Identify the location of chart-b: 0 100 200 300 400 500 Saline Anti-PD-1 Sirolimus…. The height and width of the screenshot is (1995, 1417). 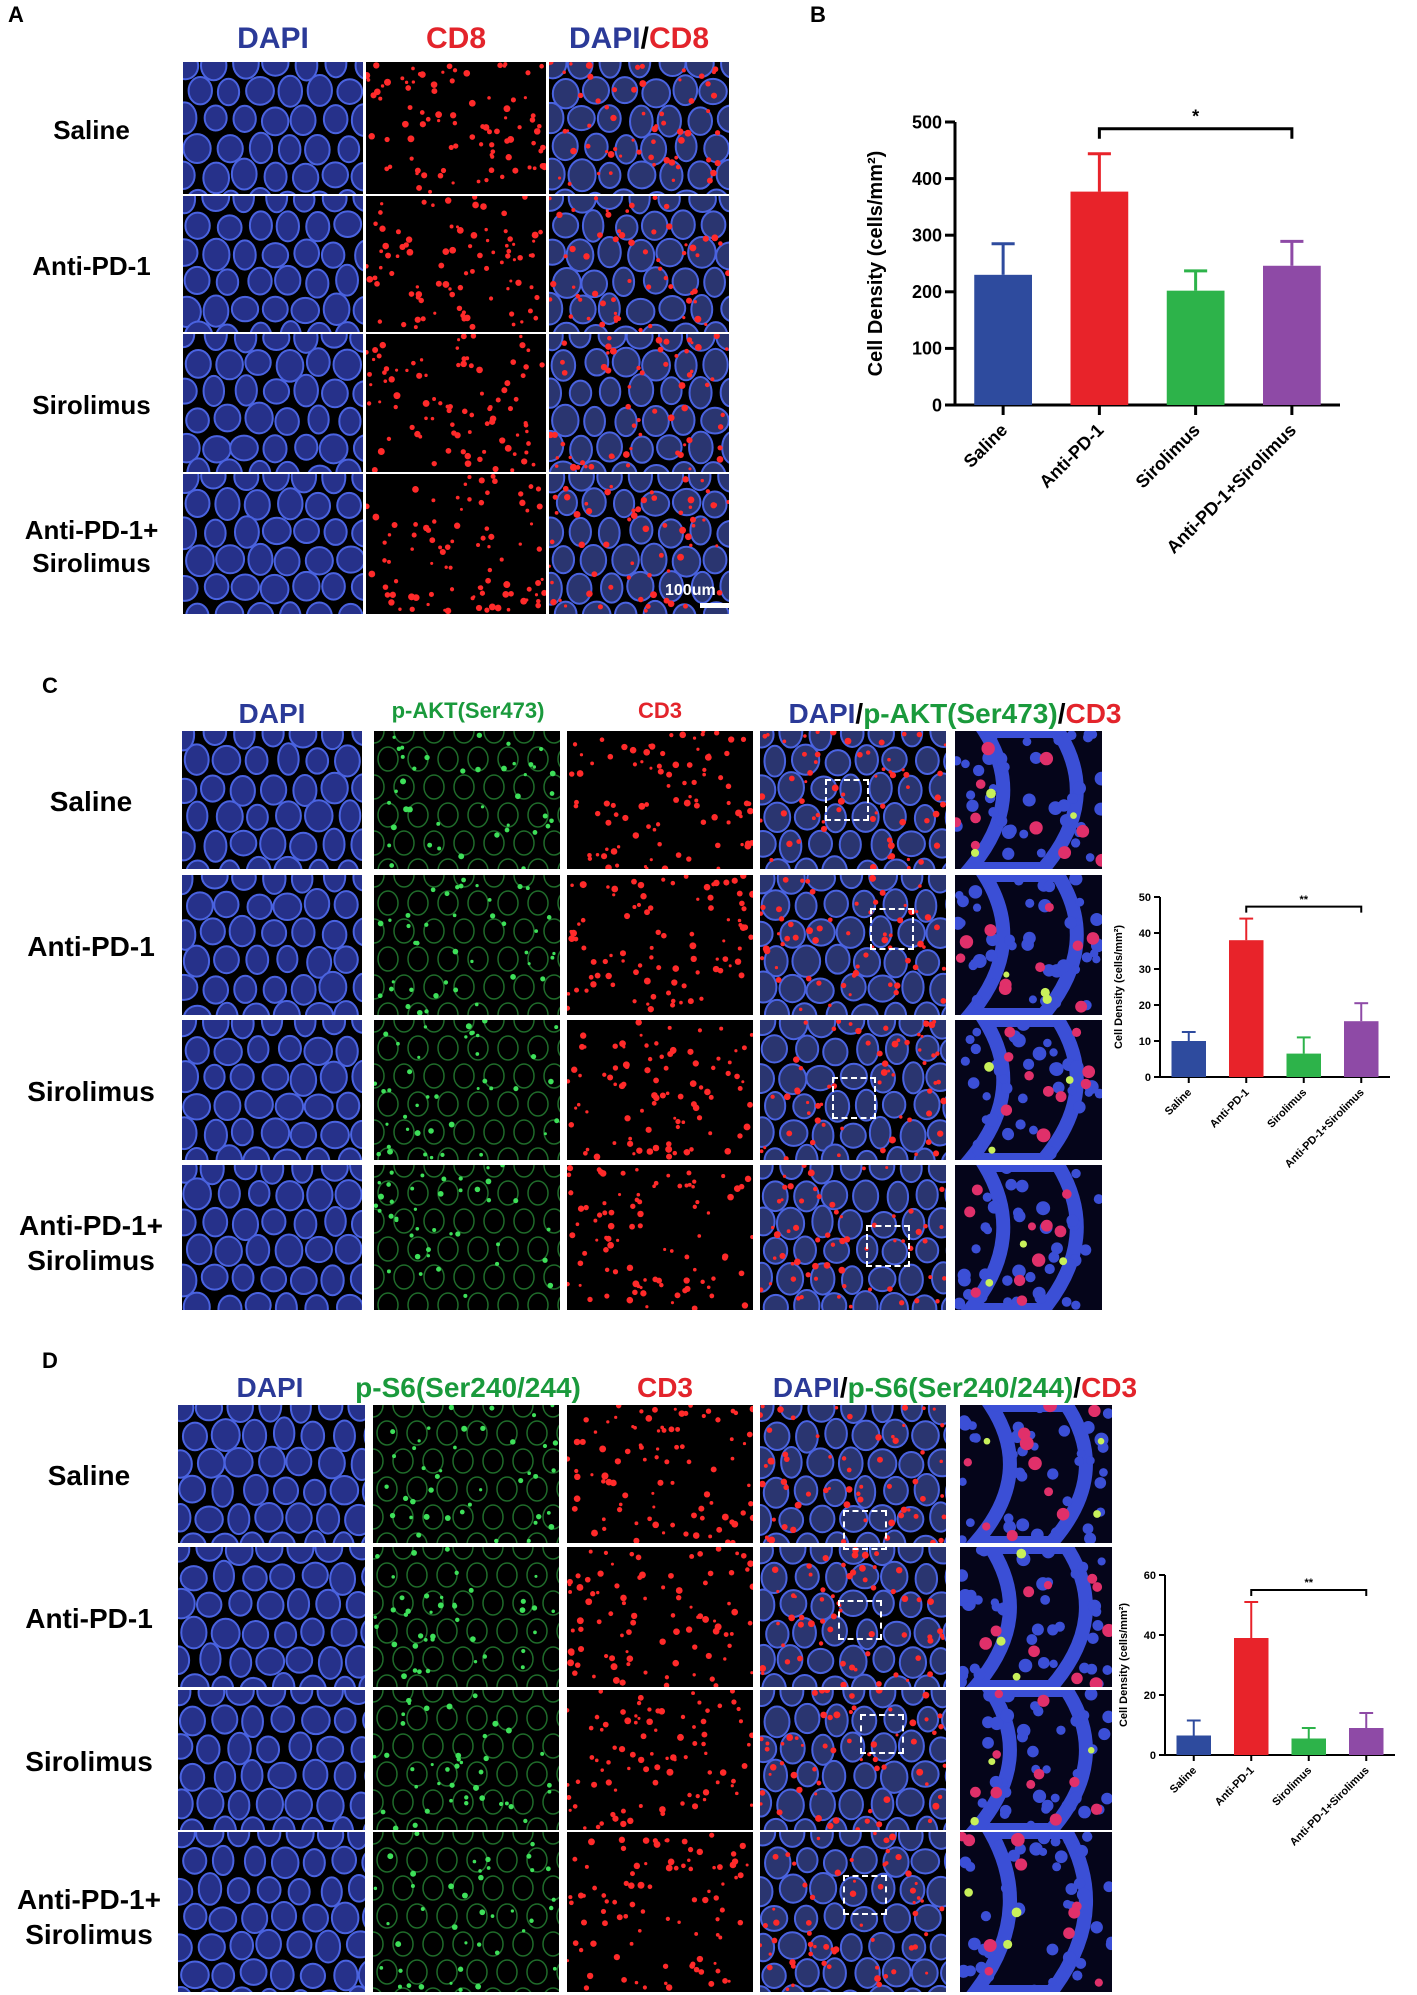
(1120, 345).